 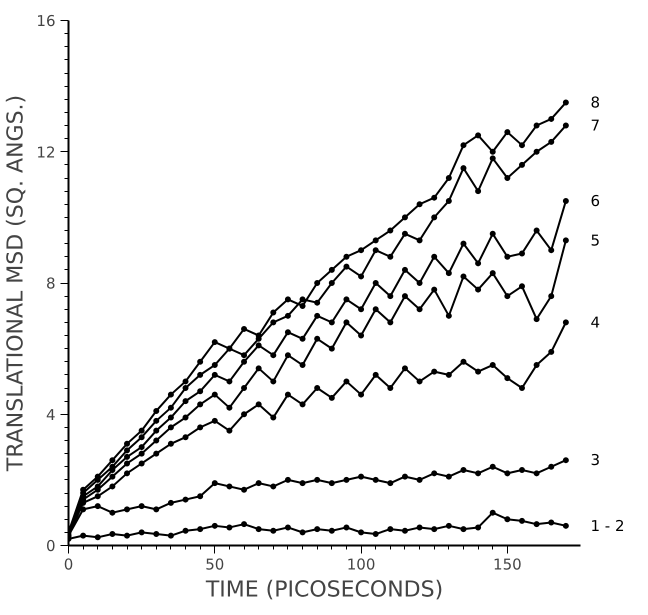 What do you see at coordinates (595, 322) in the screenshot?
I see `series-label: 4` at bounding box center [595, 322].